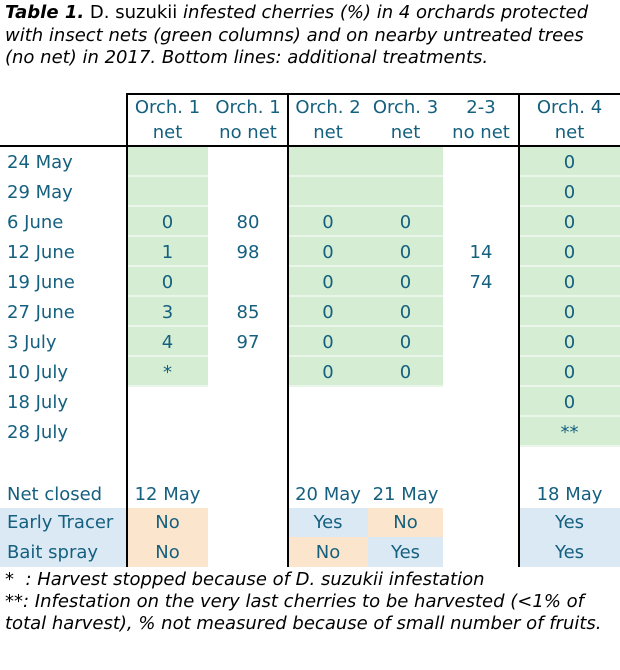 This screenshot has height=670, width=620. Describe the element at coordinates (41, 282) in the screenshot. I see `date-cell: 19 June` at that location.